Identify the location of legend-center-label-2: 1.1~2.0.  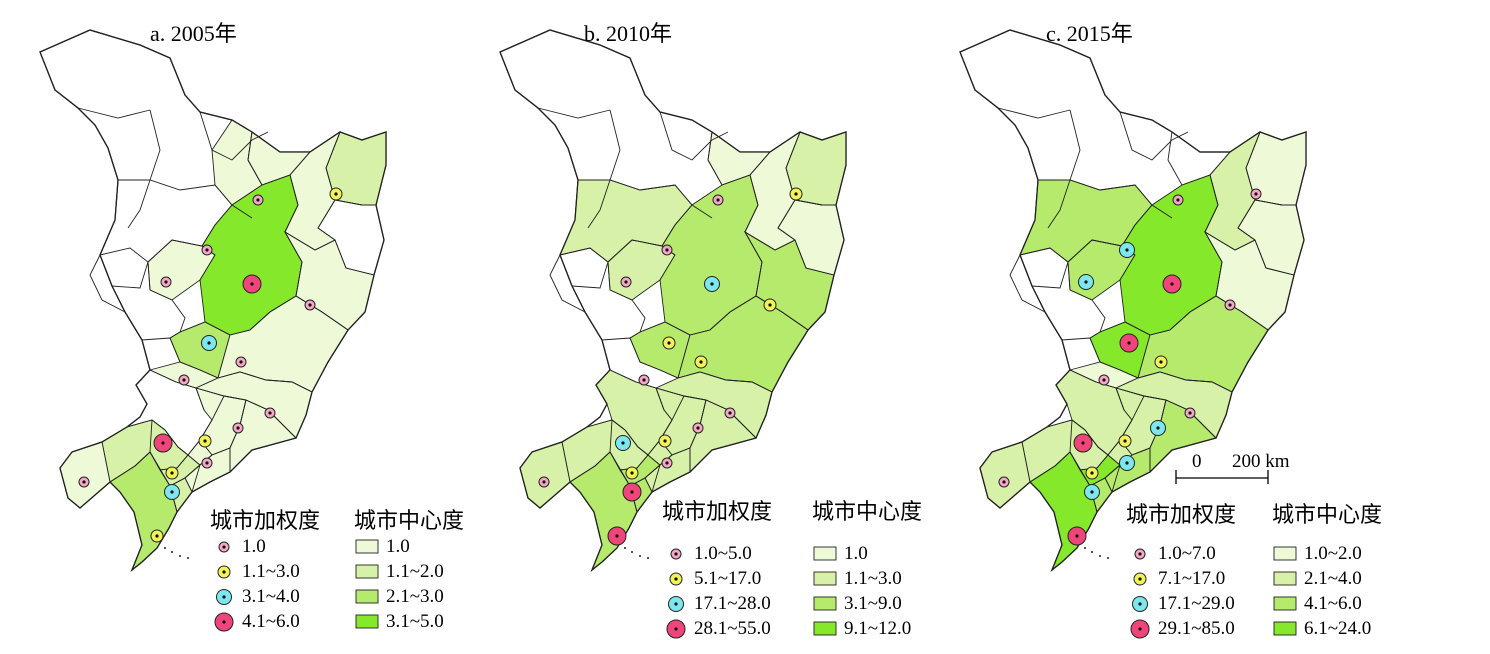
(415, 571).